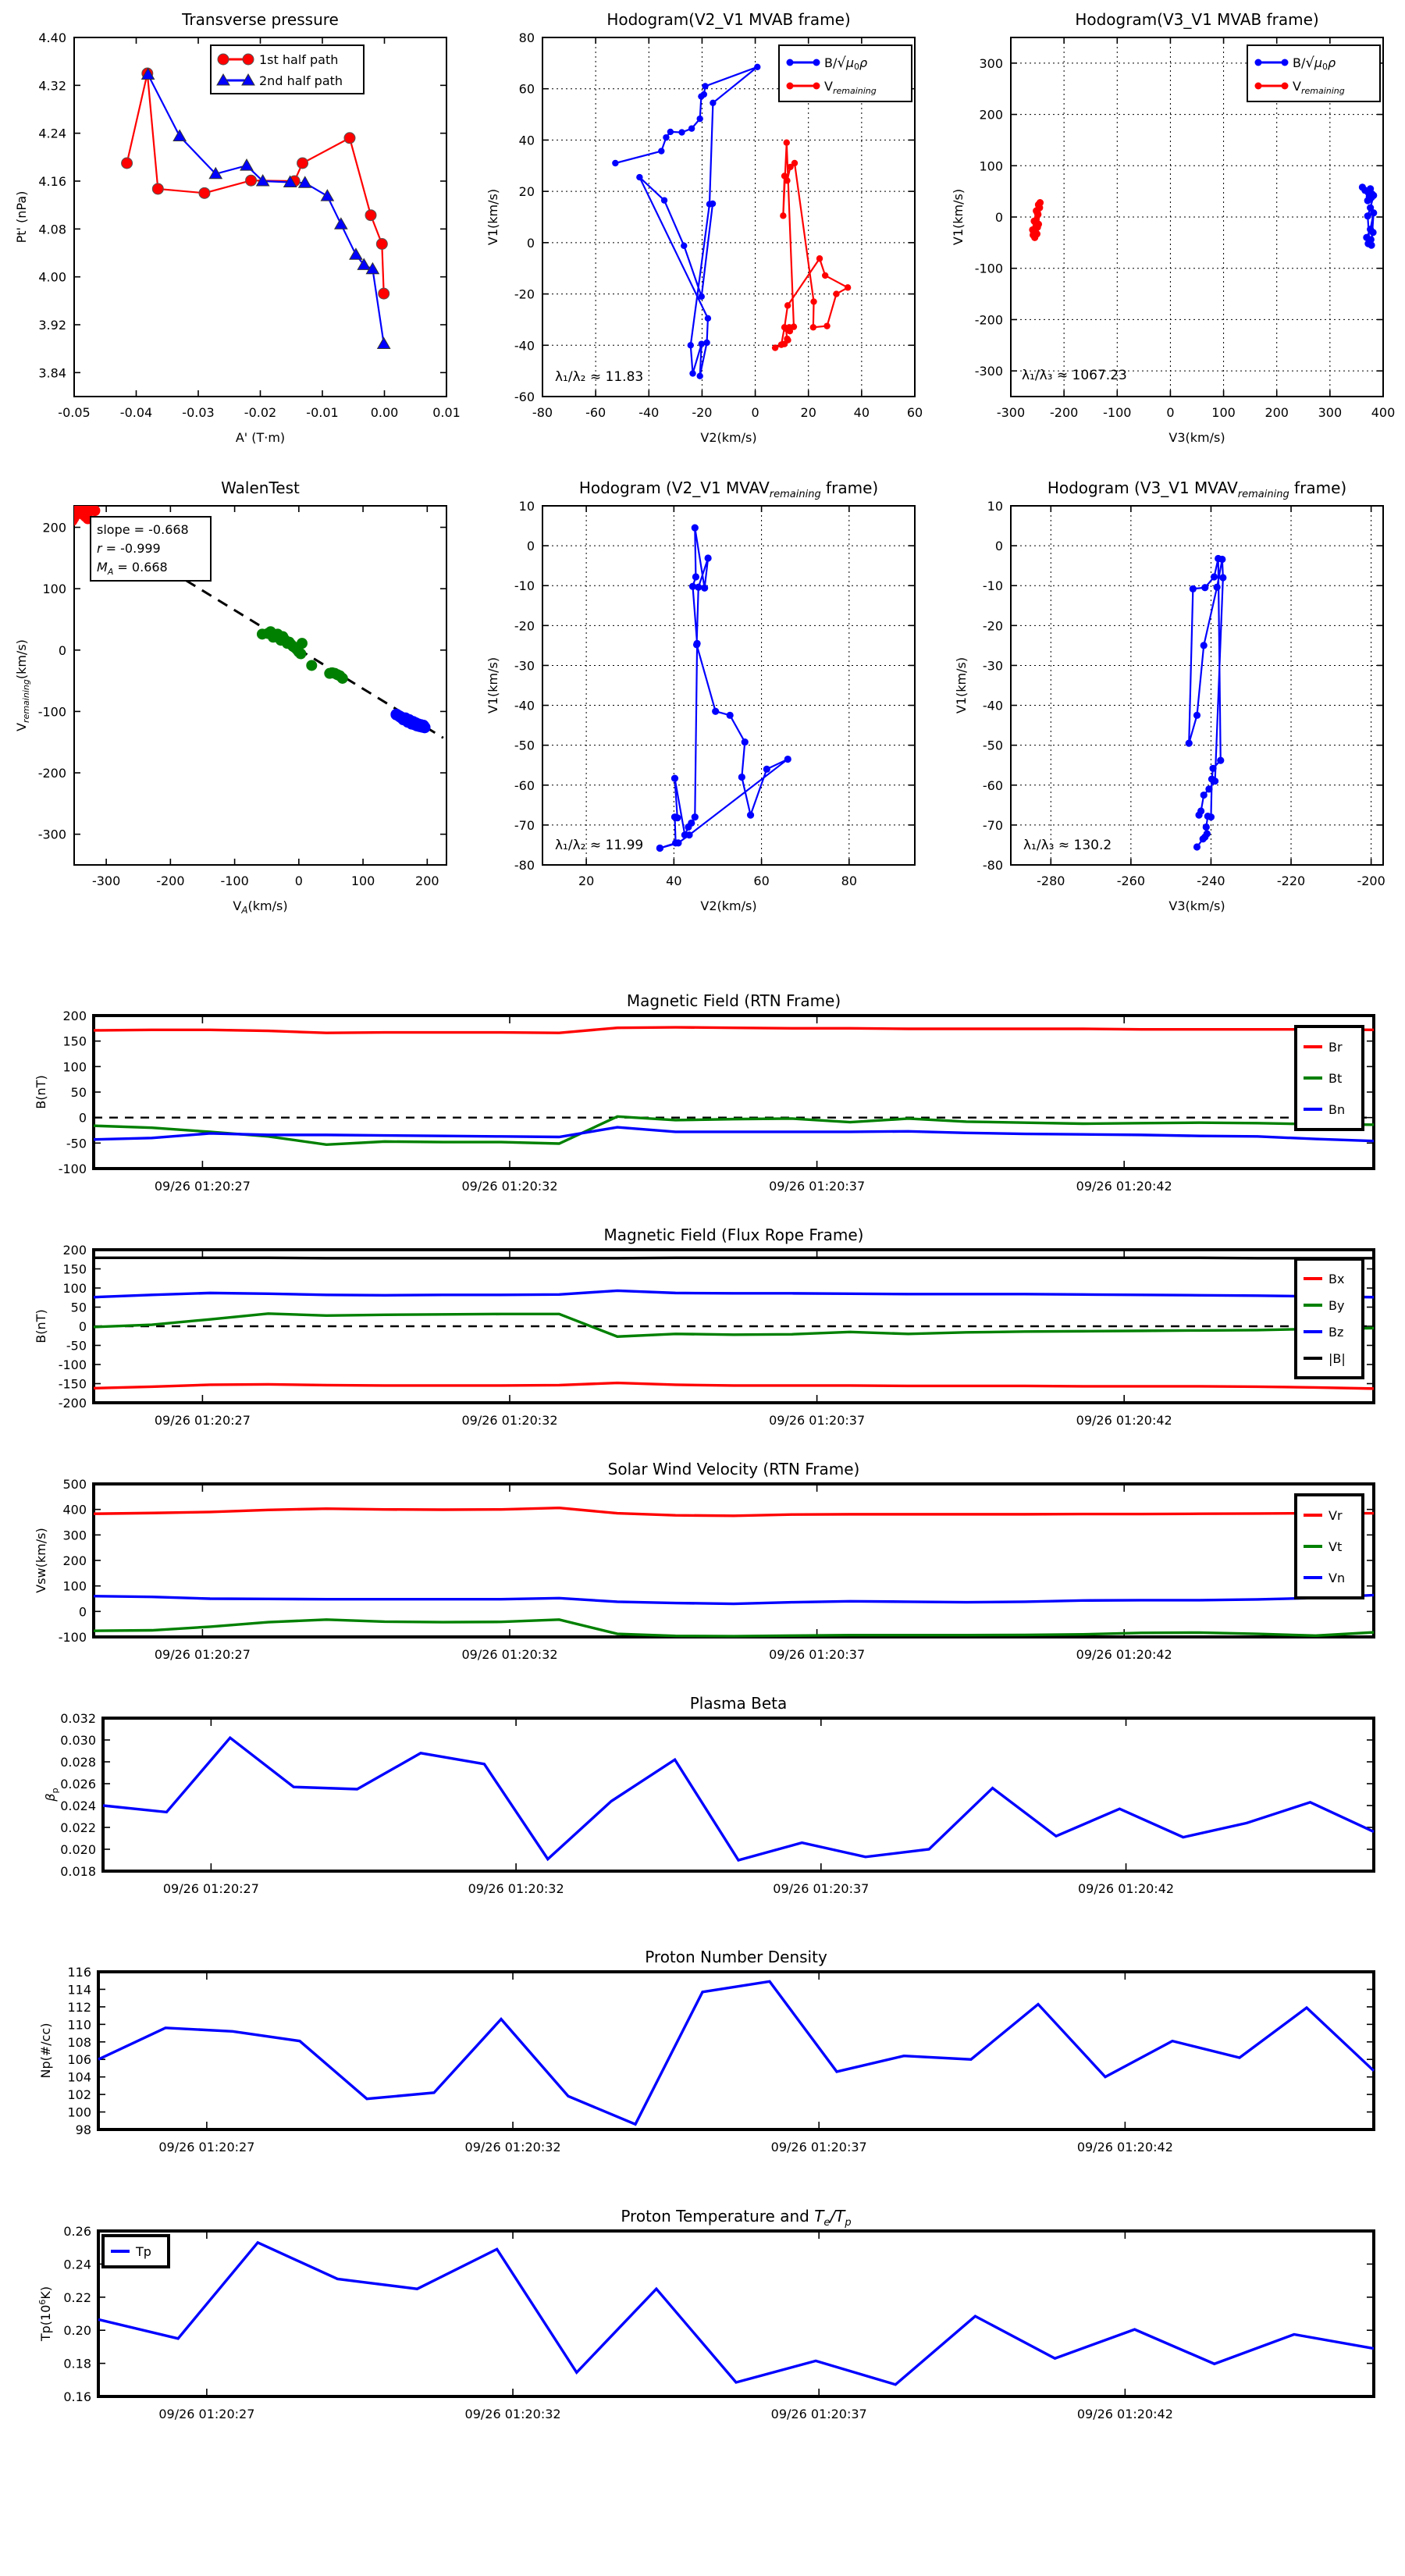 Image resolution: width=1405 pixels, height=2576 pixels. What do you see at coordinates (1197, 437) in the screenshot?
I see `x-axis-label: V3(km/s)` at bounding box center [1197, 437].